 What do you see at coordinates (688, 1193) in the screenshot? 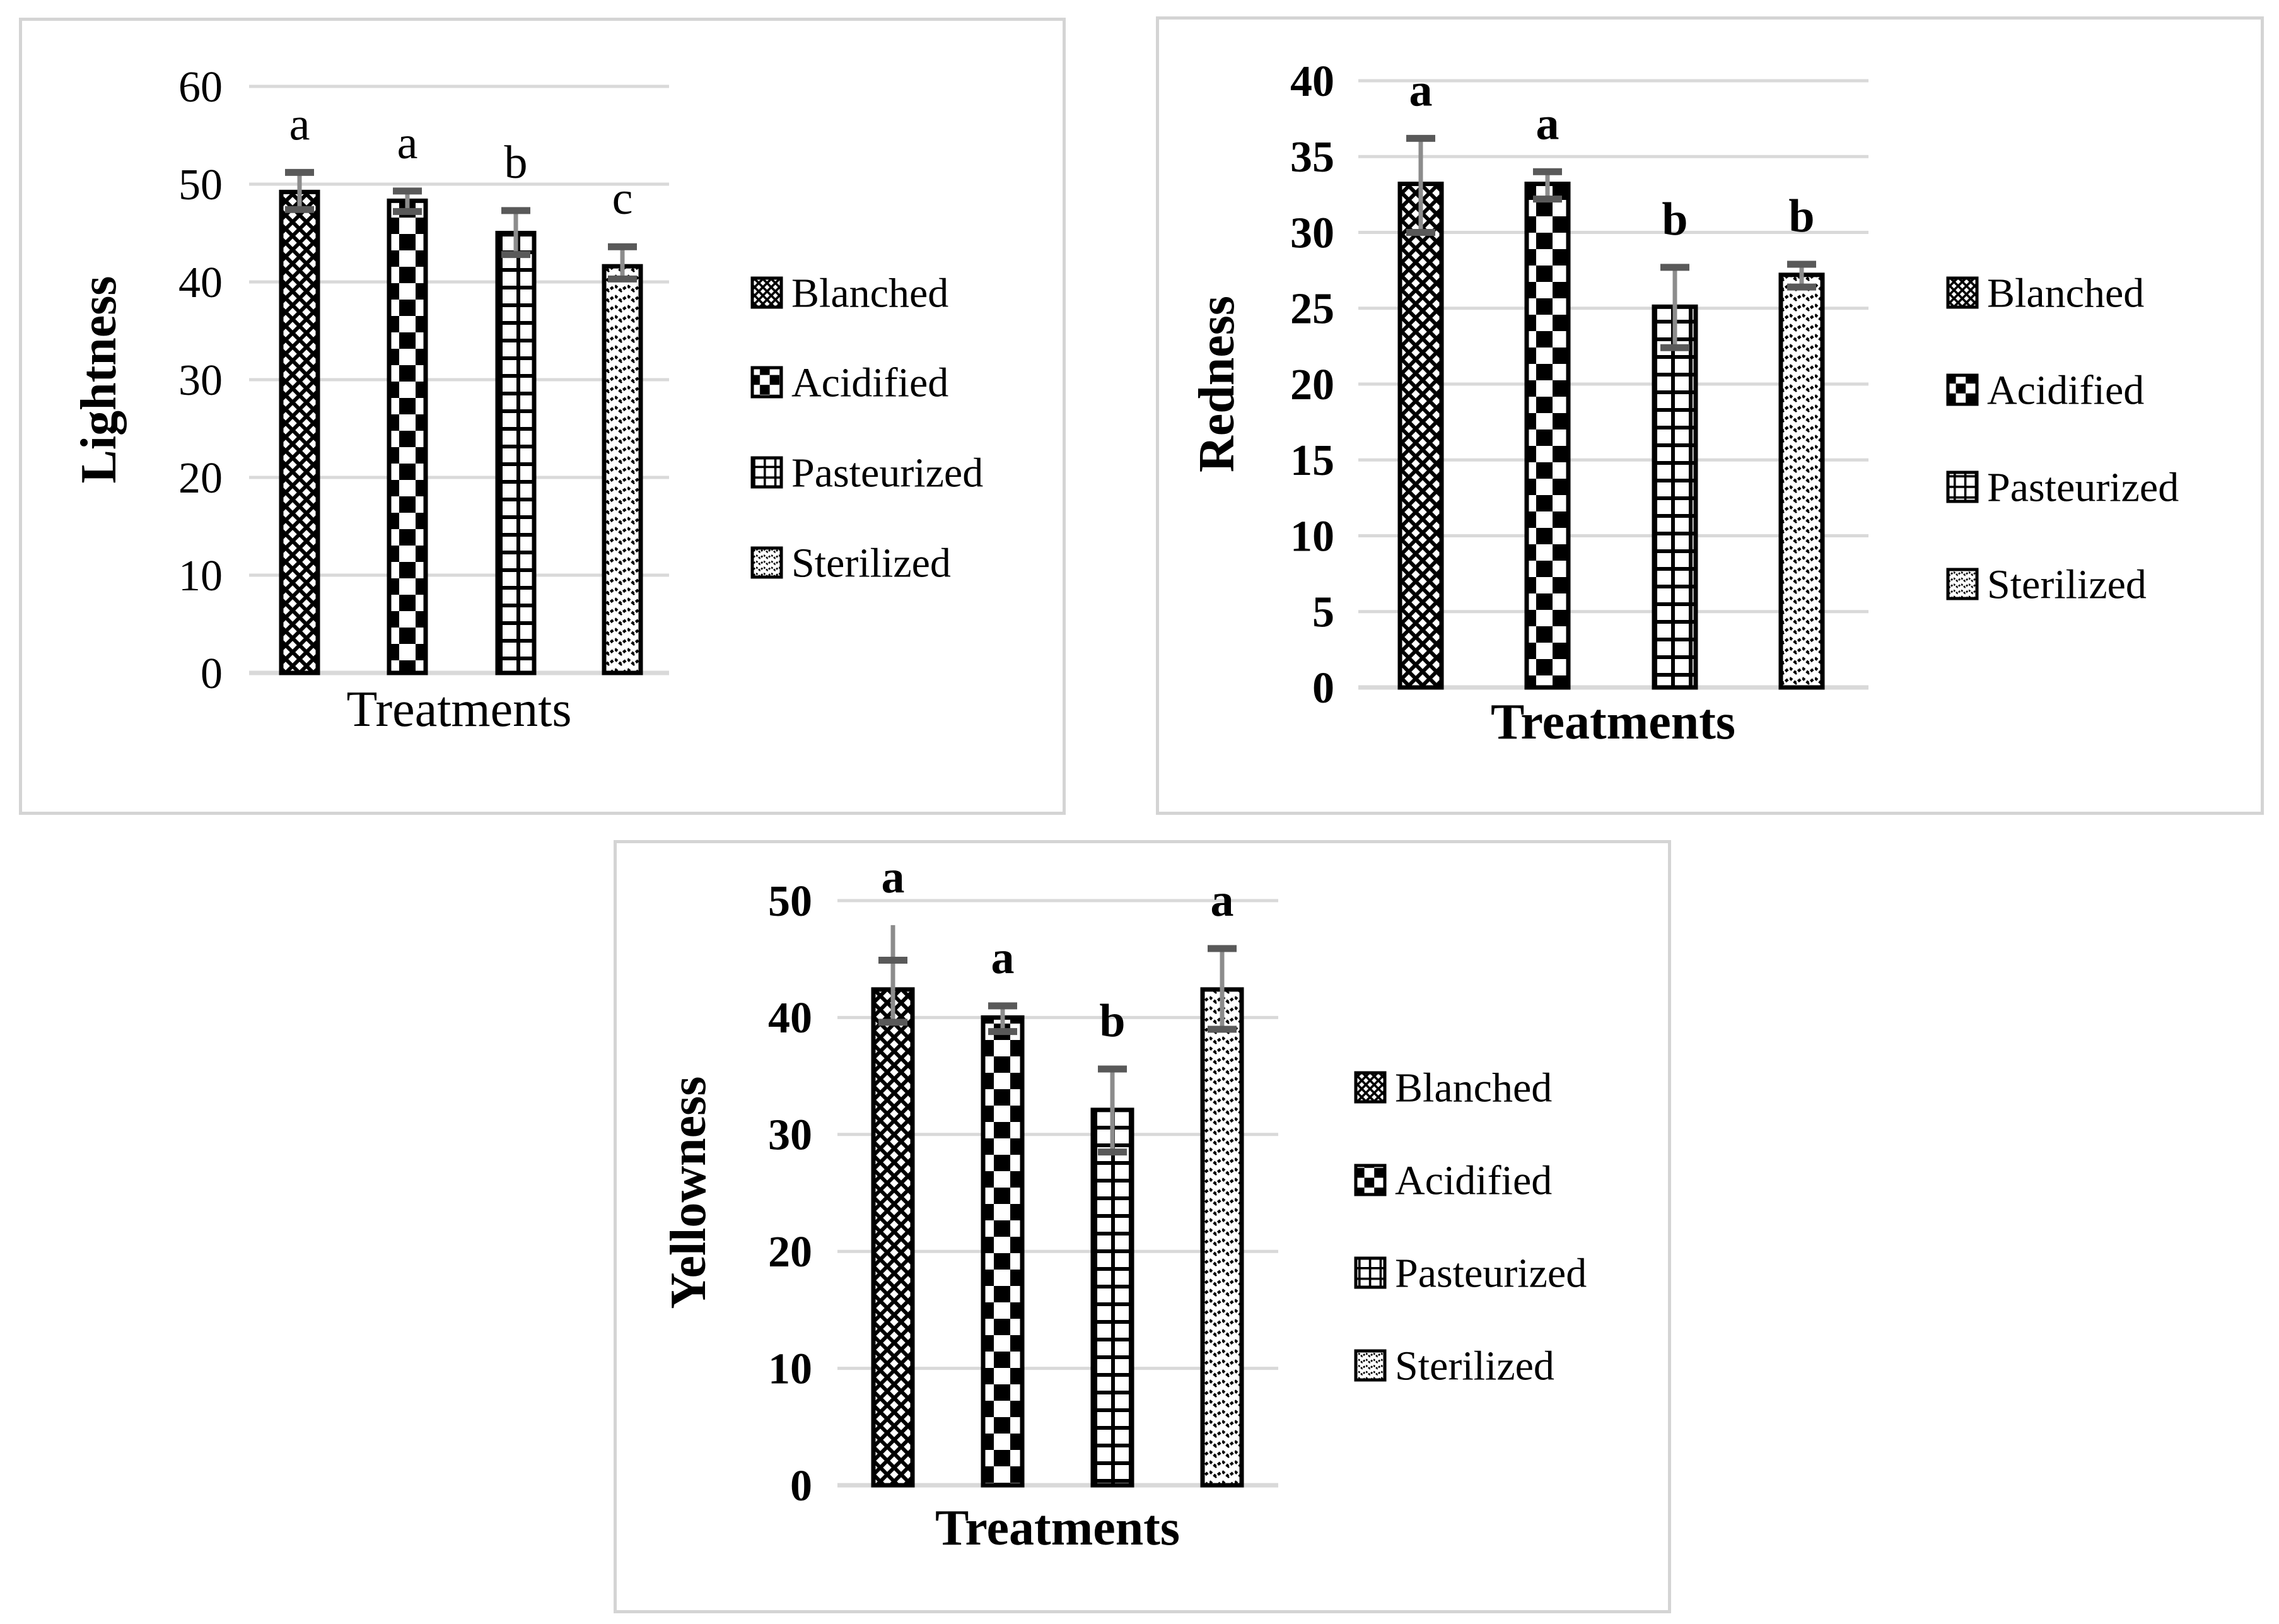
I see `y-axis-title: Yellowness` at bounding box center [688, 1193].